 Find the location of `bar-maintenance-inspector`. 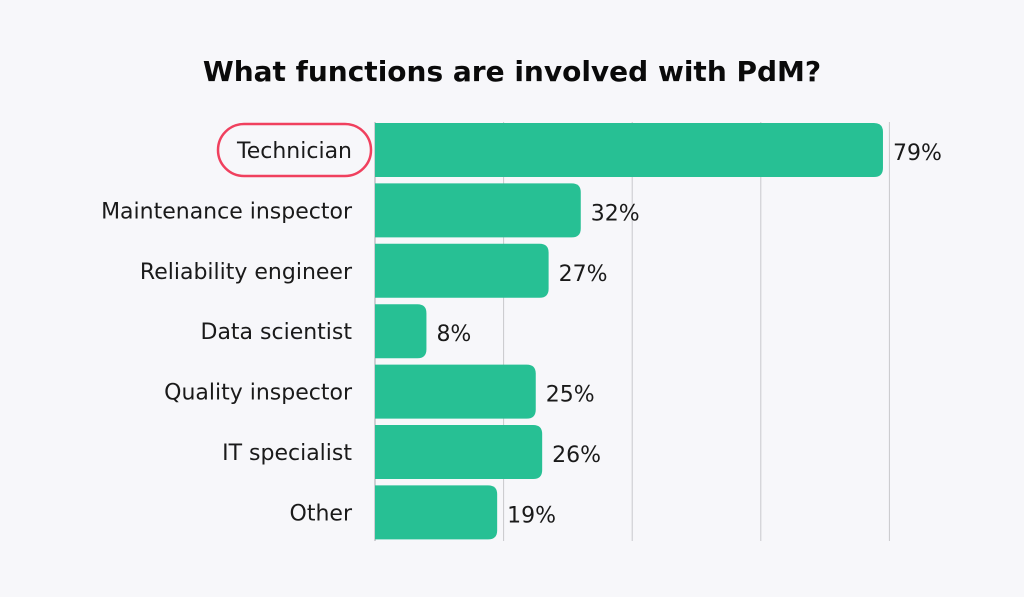

bar-maintenance-inspector is located at coordinates (478, 210).